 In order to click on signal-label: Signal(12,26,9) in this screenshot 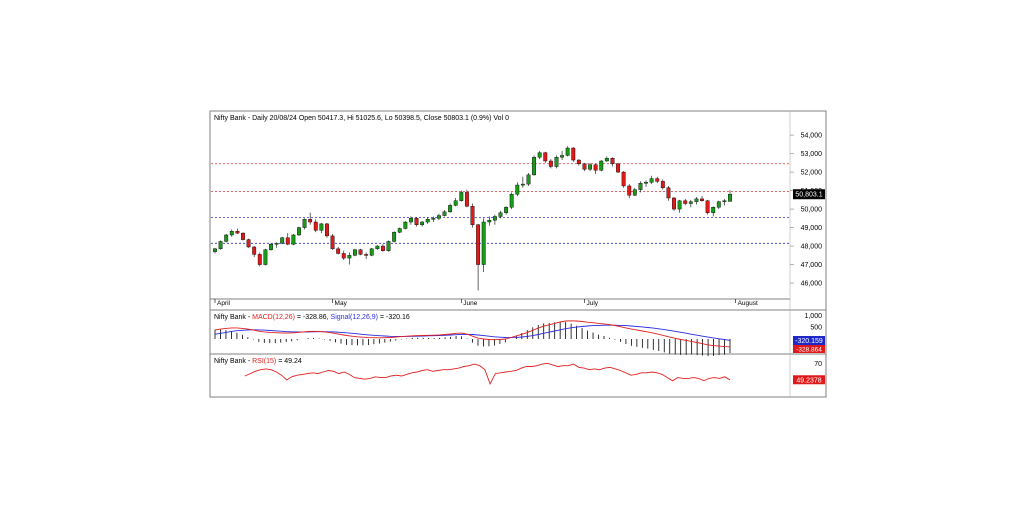, I will do `click(354, 317)`.